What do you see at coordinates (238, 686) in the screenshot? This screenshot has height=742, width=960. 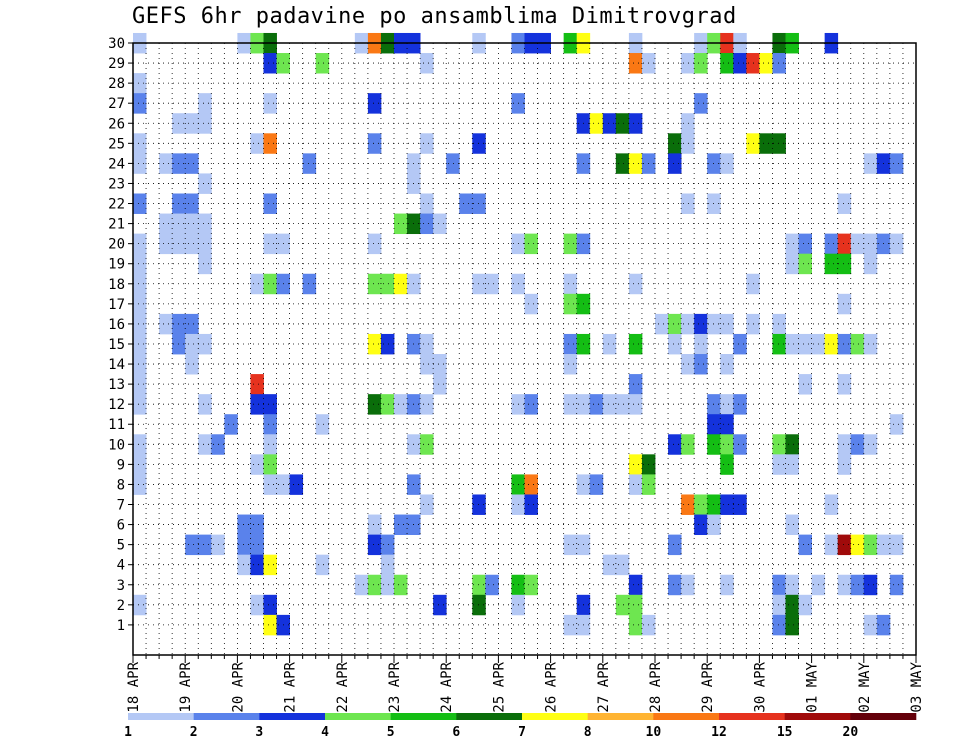 I see `x-tick-label: 20 APR` at bounding box center [238, 686].